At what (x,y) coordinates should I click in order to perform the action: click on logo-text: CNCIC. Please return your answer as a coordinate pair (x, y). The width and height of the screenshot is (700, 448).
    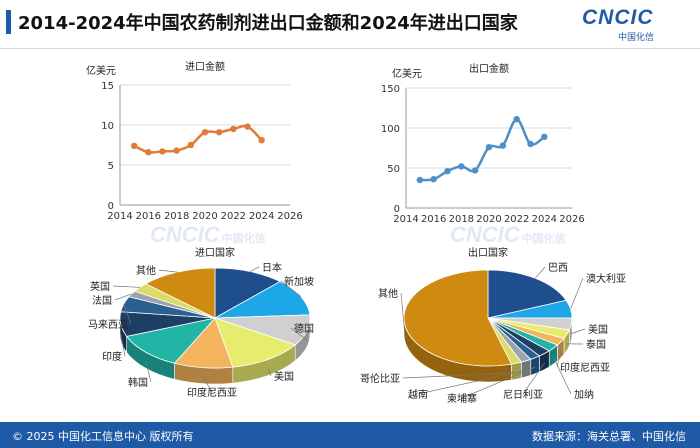
    Looking at the image, I should click on (618, 17).